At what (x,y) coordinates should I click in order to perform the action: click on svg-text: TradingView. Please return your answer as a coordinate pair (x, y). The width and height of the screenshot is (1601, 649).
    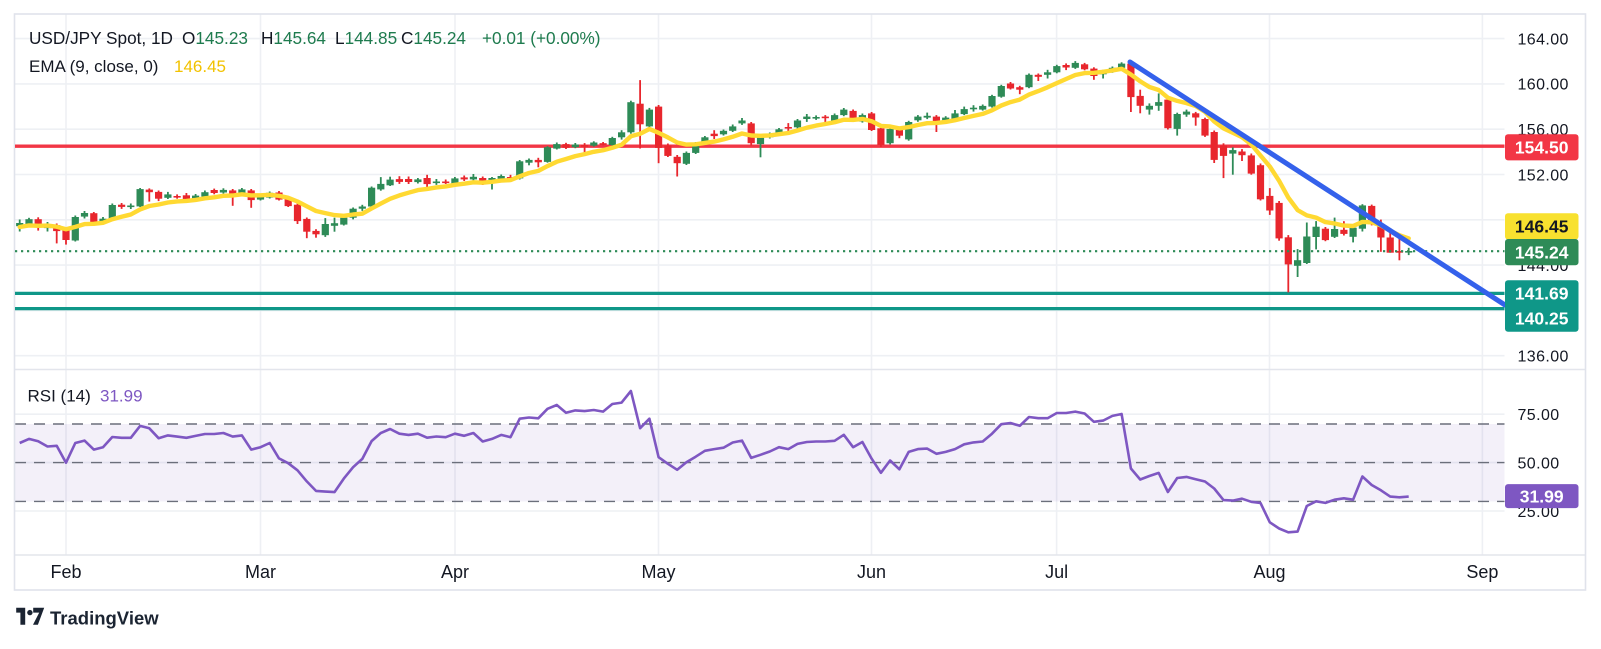
    Looking at the image, I should click on (104, 618).